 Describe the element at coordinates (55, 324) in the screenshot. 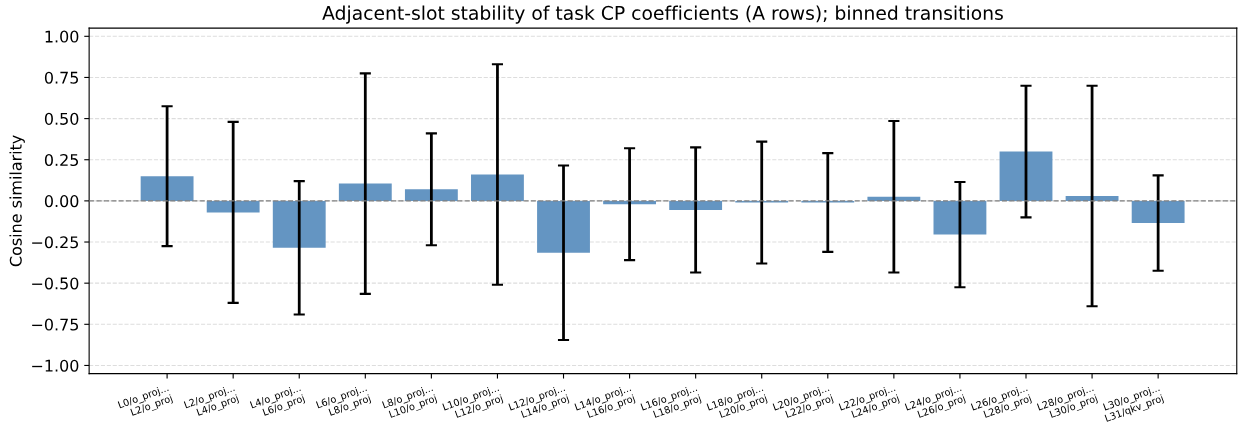

I see `y-tick-label: −0.75` at that location.